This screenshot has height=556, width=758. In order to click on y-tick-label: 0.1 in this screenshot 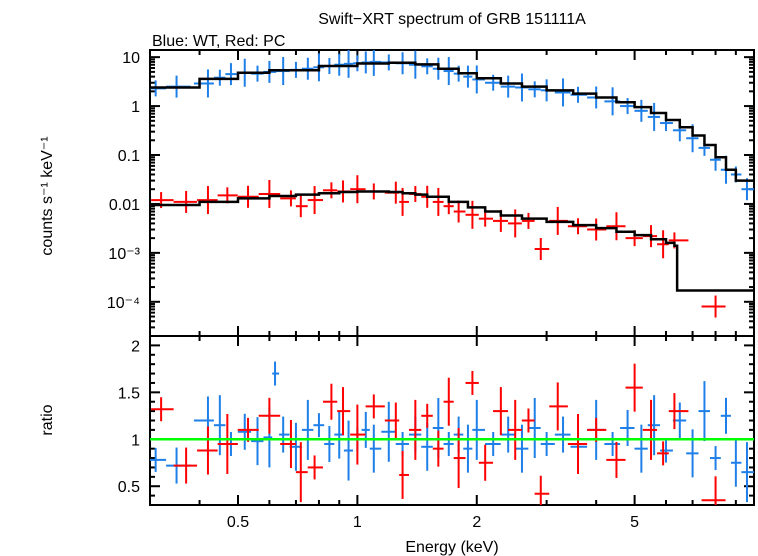, I will do `click(129, 156)`.